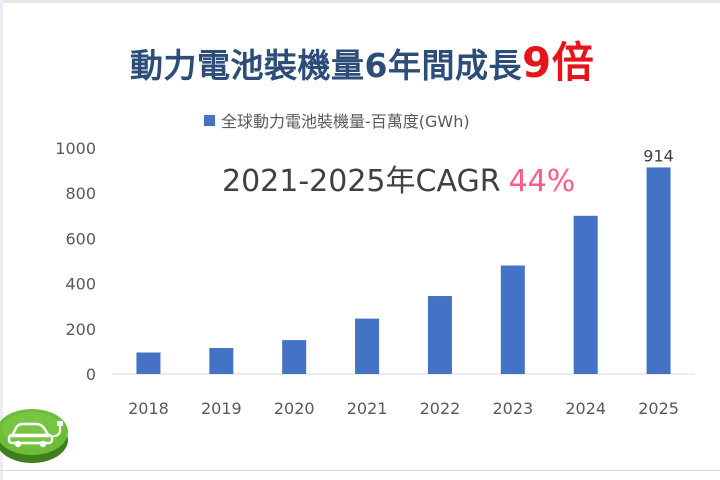 The image size is (720, 480). What do you see at coordinates (80, 284) in the screenshot?
I see `y-tick-label: 400` at bounding box center [80, 284].